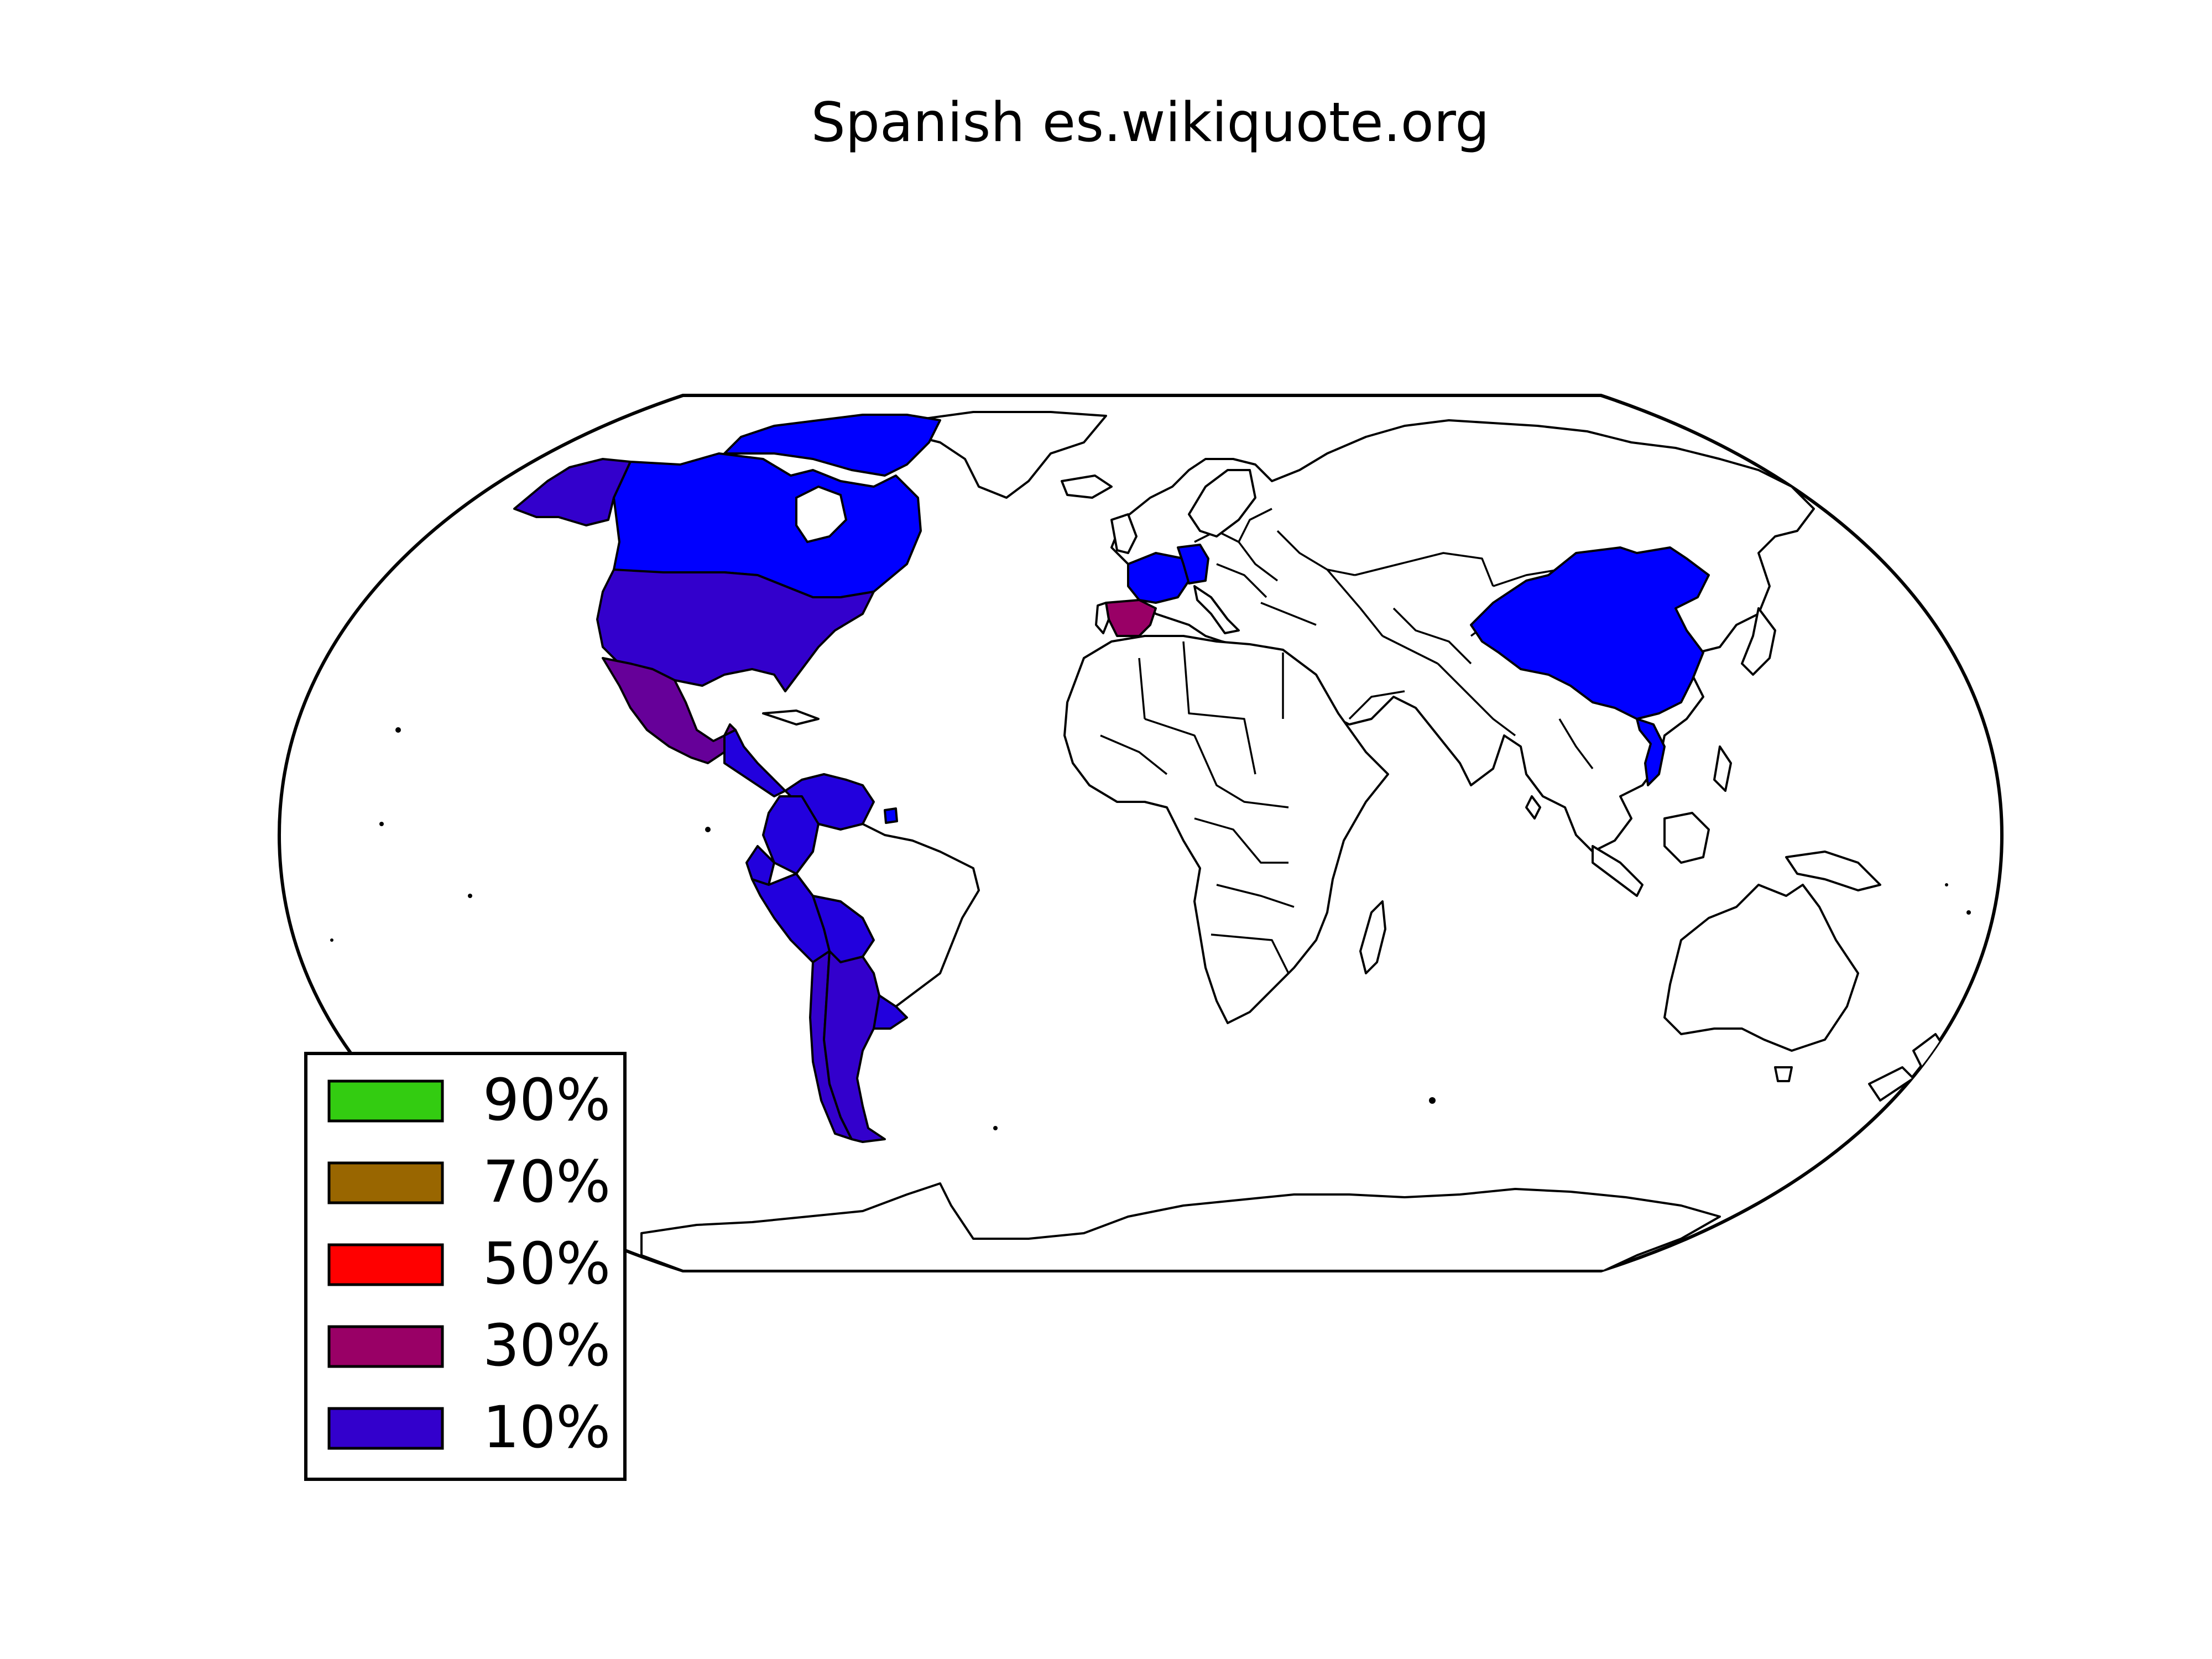  Describe the element at coordinates (466, 1267) in the screenshot. I see `legend: 90% 70% 50% 30% 10%` at that location.